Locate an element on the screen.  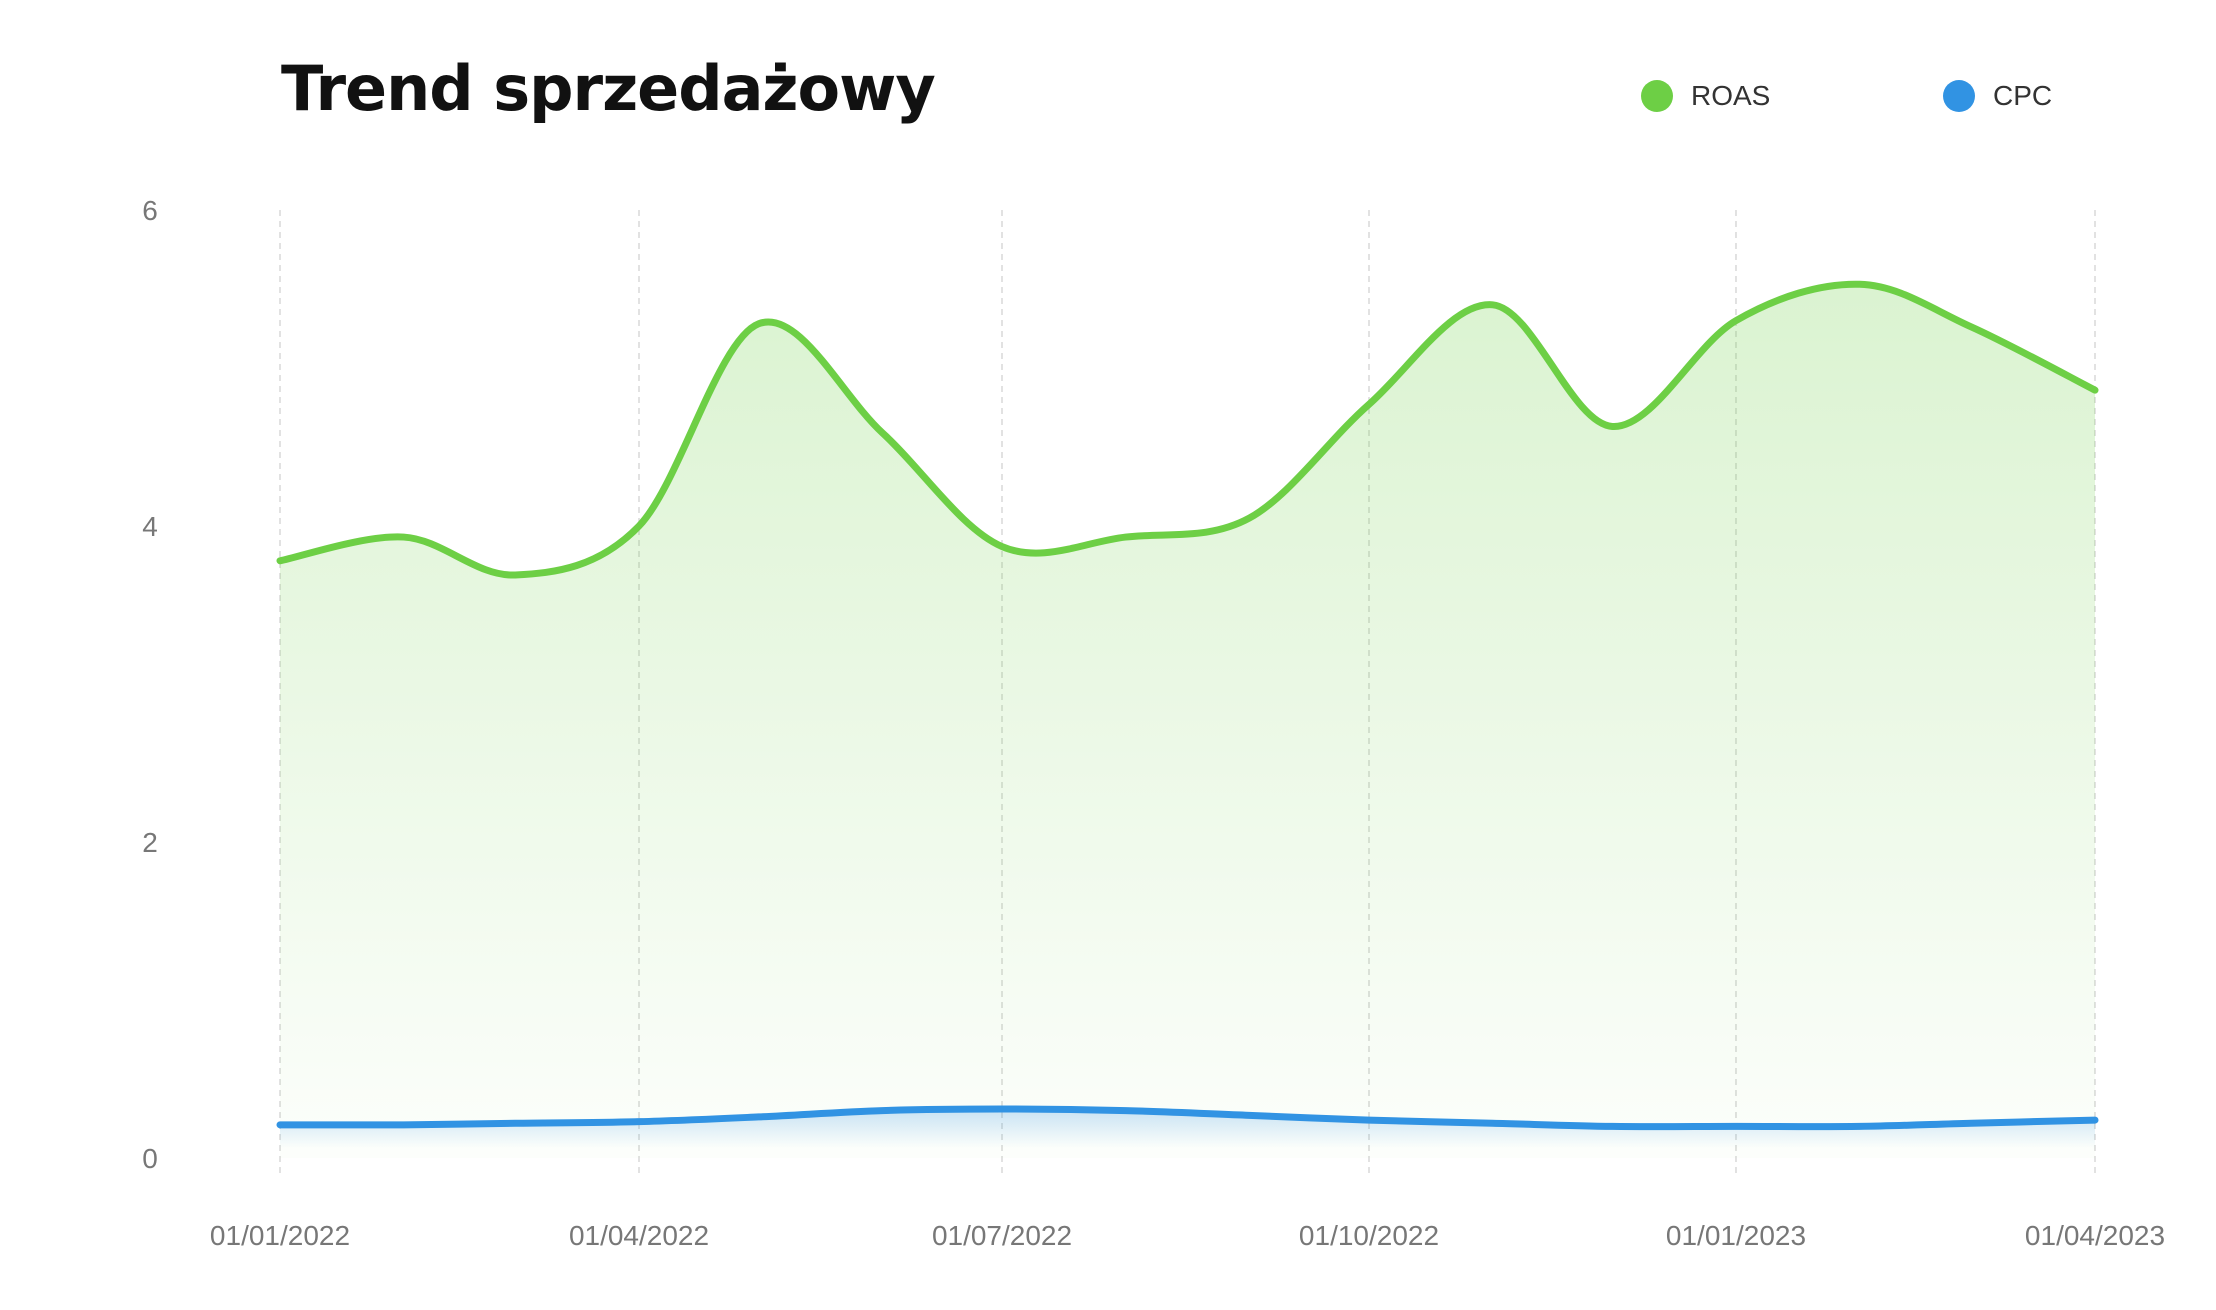
x-tick-label: 01/04/2022 is located at coordinates (639, 1235).